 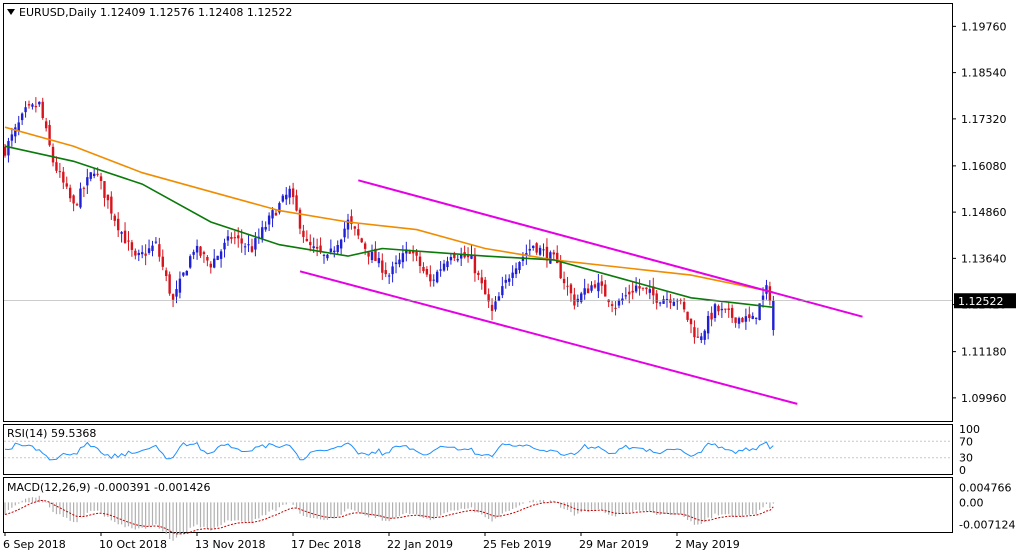 What do you see at coordinates (966, 441) in the screenshot?
I see `rsi-tick-label: 70` at bounding box center [966, 441].